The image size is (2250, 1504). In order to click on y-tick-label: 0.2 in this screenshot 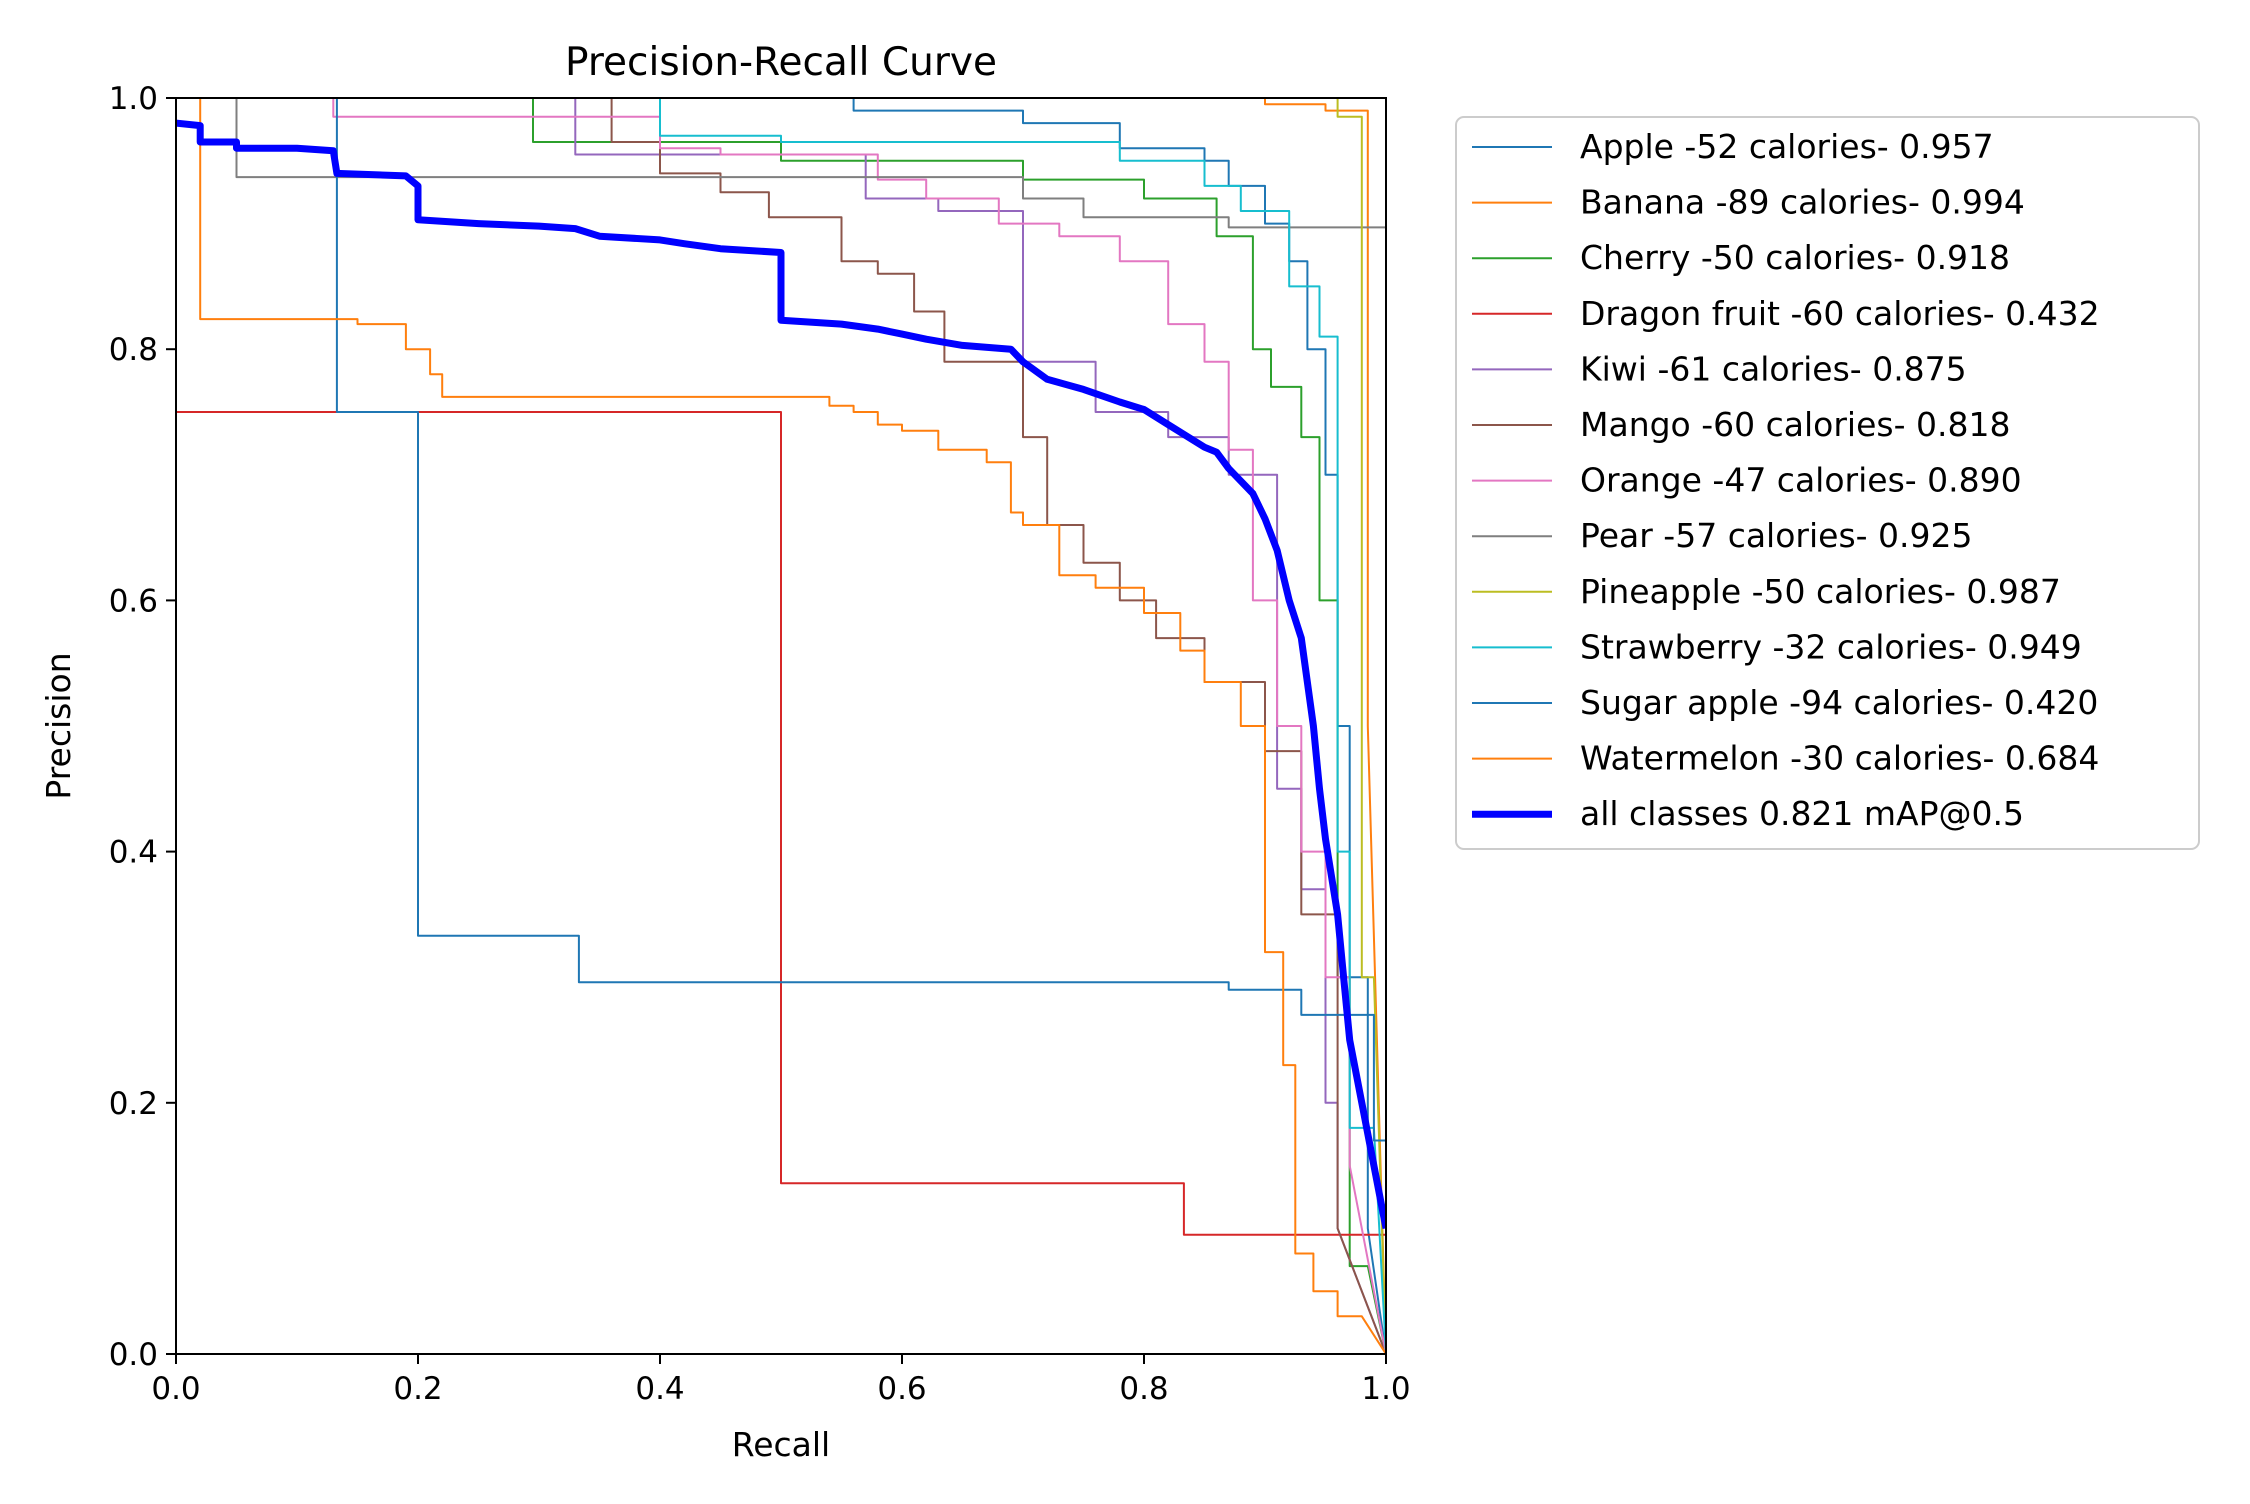, I will do `click(133, 1104)`.